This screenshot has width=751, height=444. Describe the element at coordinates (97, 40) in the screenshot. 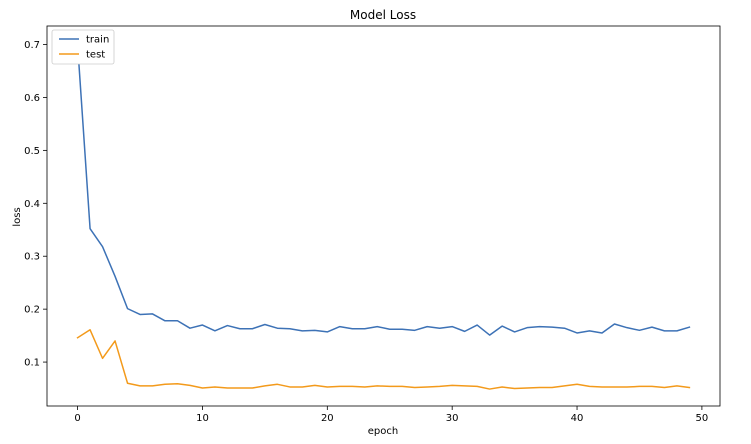

I see `legend-label-train: train` at that location.